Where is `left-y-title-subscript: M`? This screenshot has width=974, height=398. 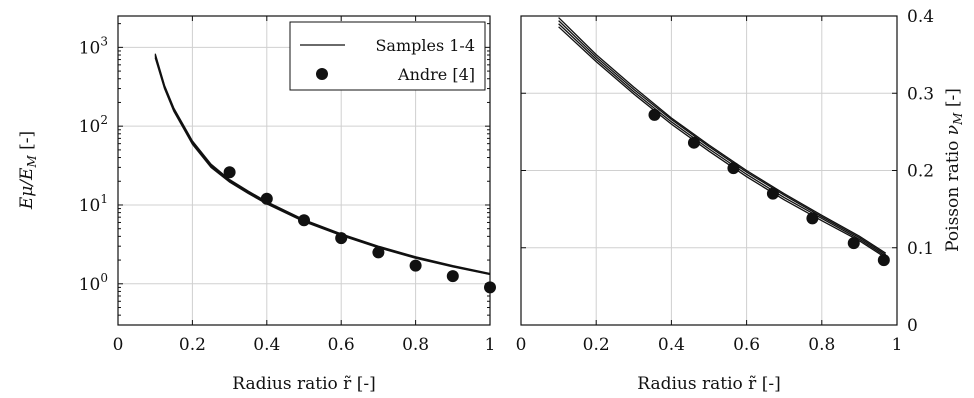
left-y-title-subscript: M is located at coordinates (32, 162).